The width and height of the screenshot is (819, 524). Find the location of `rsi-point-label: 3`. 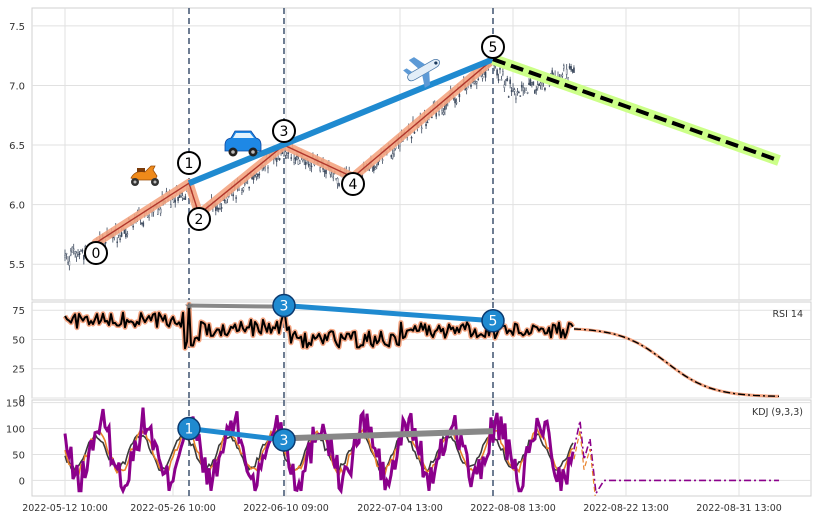

rsi-point-label: 3 is located at coordinates (284, 307).